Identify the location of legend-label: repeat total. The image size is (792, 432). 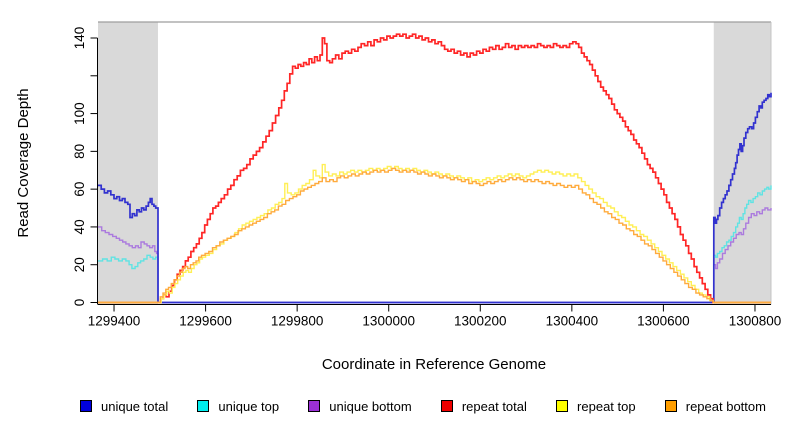
(494, 406).